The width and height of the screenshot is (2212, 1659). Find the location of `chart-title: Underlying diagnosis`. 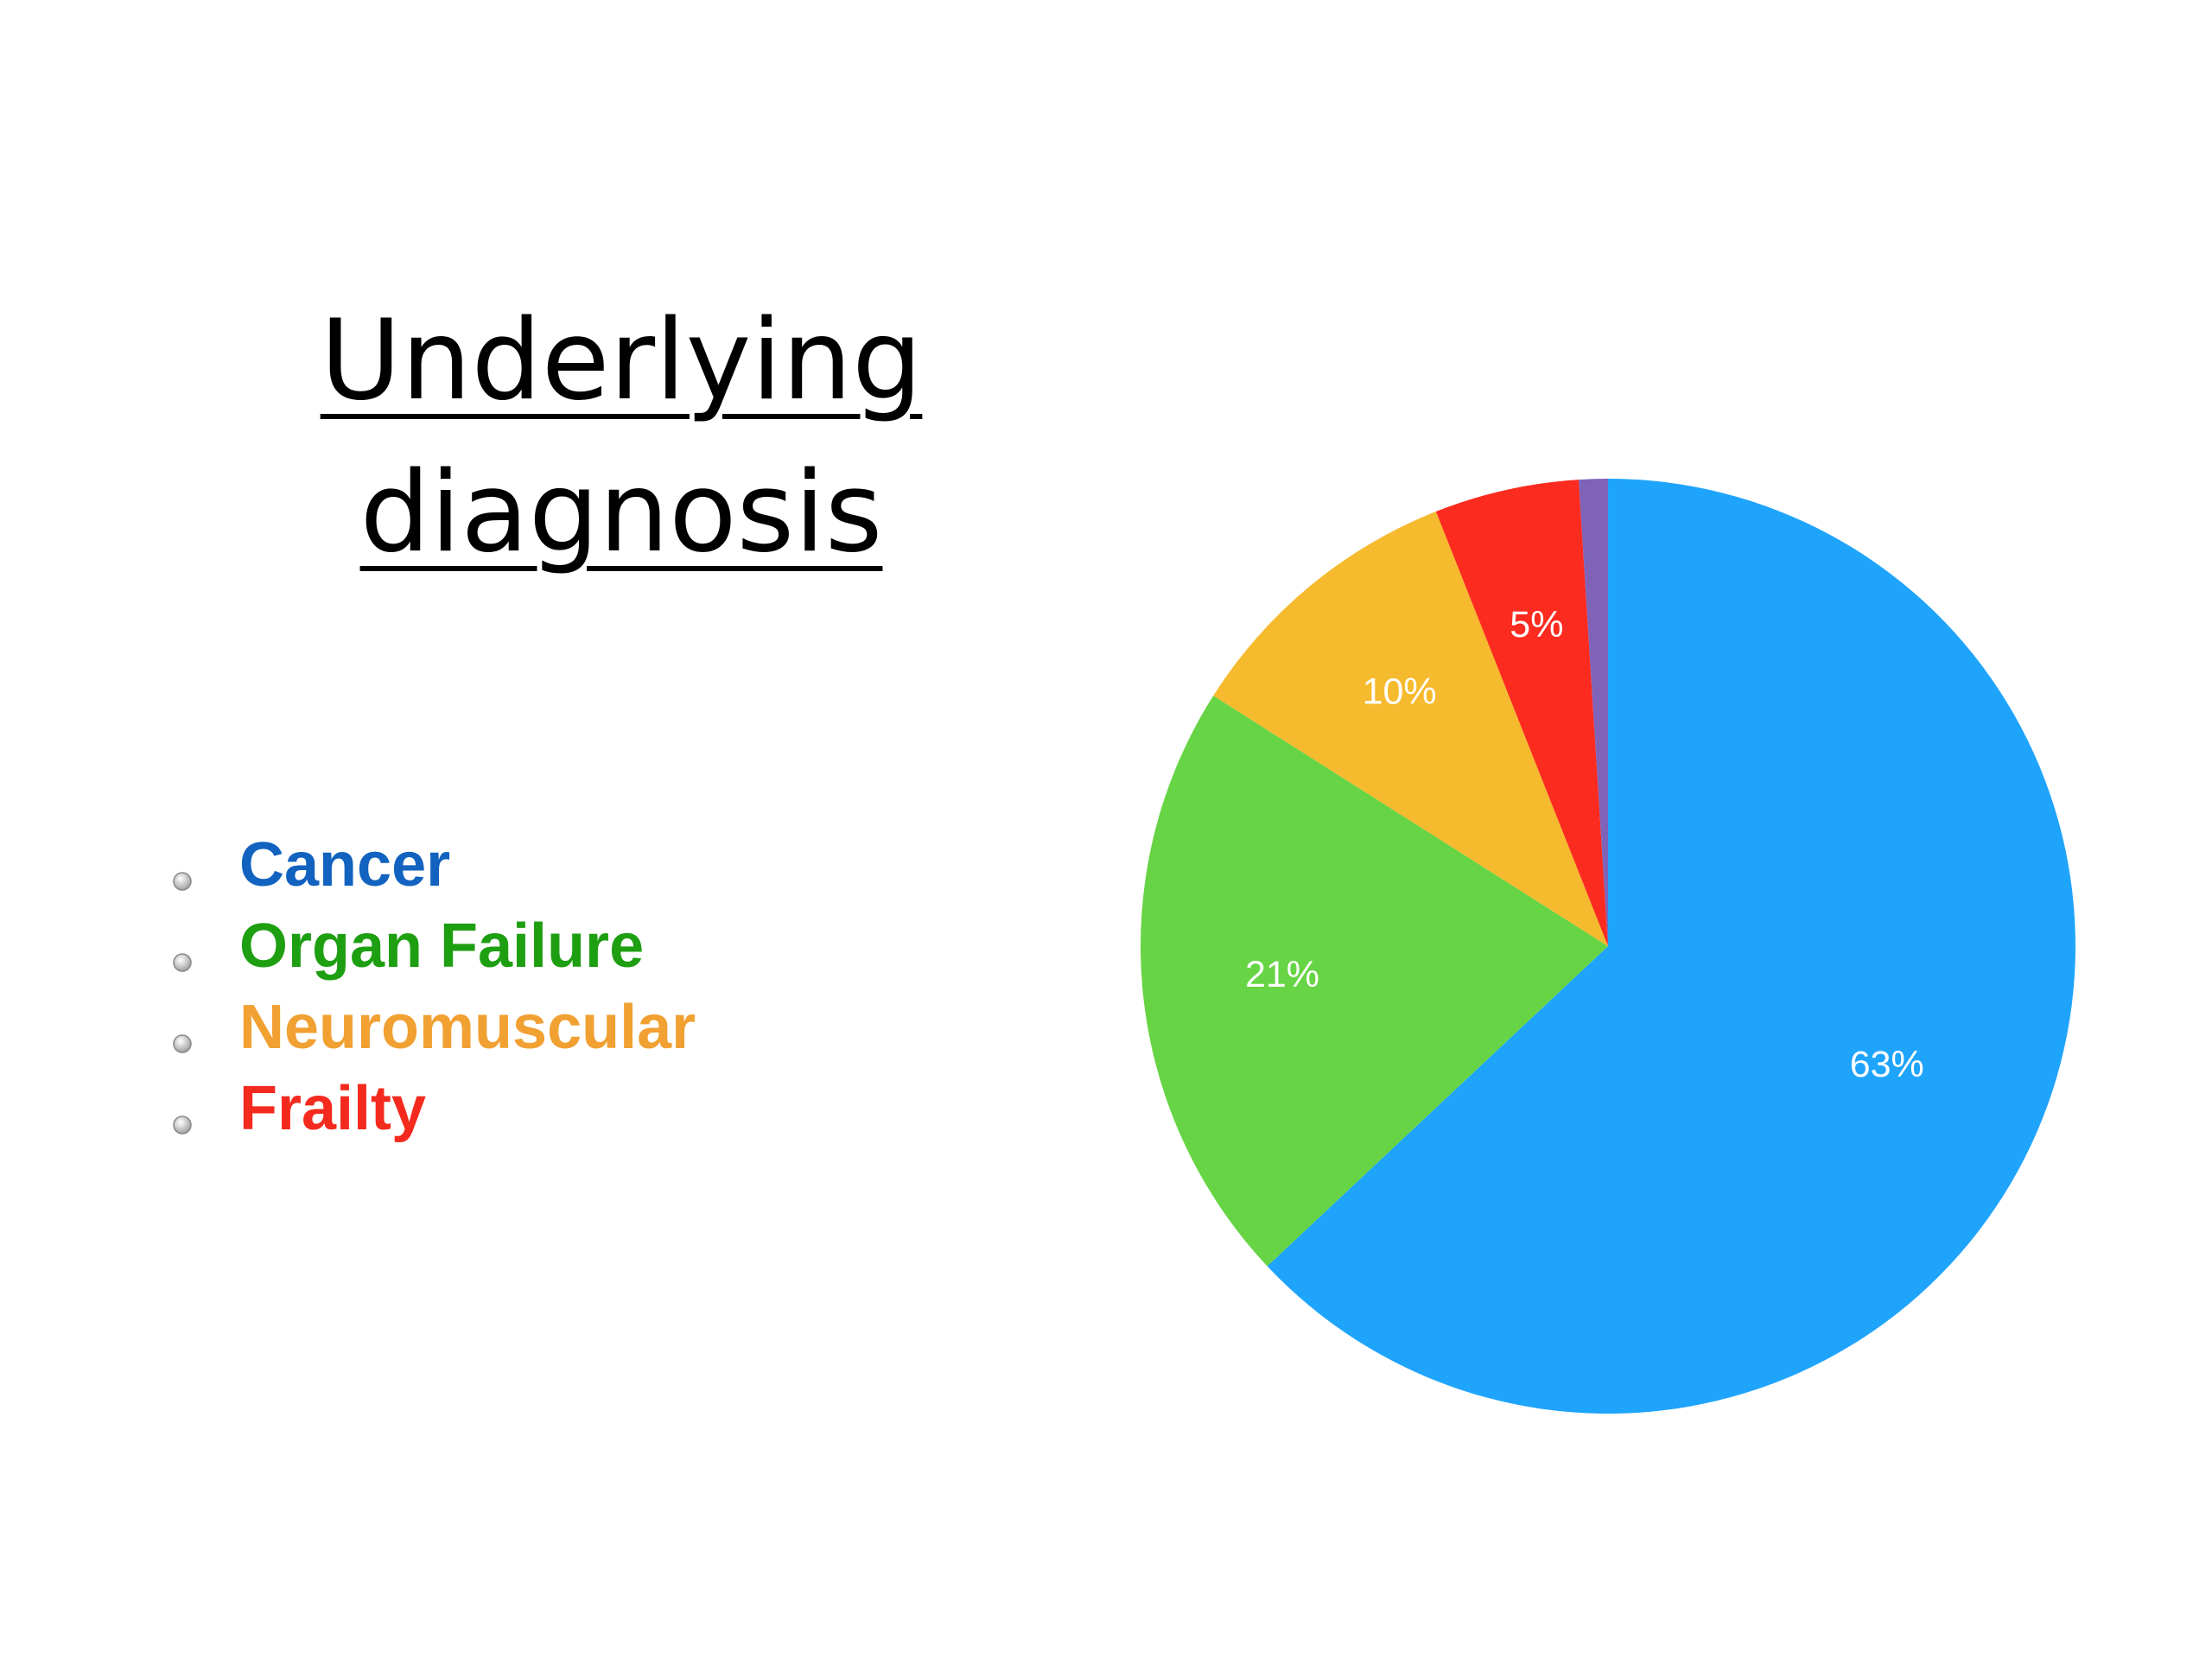

chart-title: Underlying diagnosis is located at coordinates (621, 436).